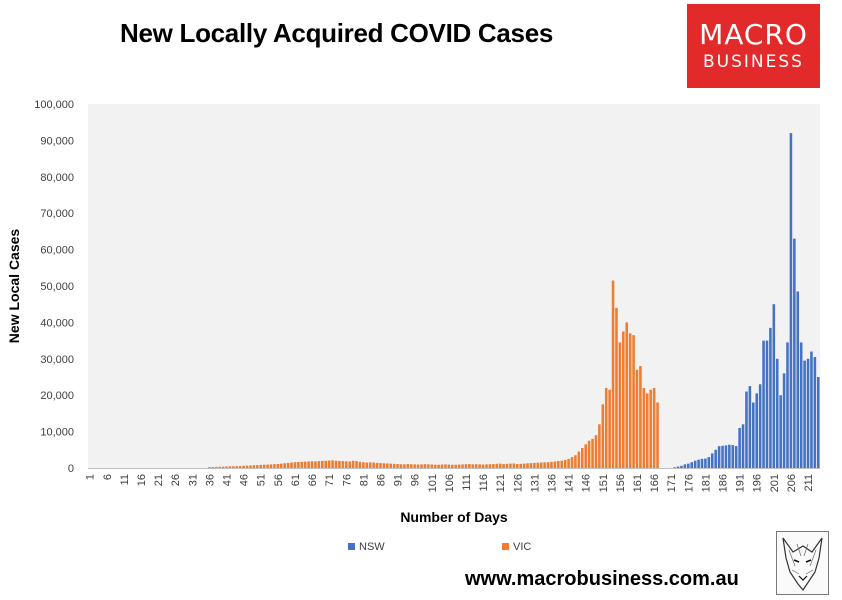 Image resolution: width=842 pixels, height=600 pixels. I want to click on x-tick-label: 151, so click(604, 483).